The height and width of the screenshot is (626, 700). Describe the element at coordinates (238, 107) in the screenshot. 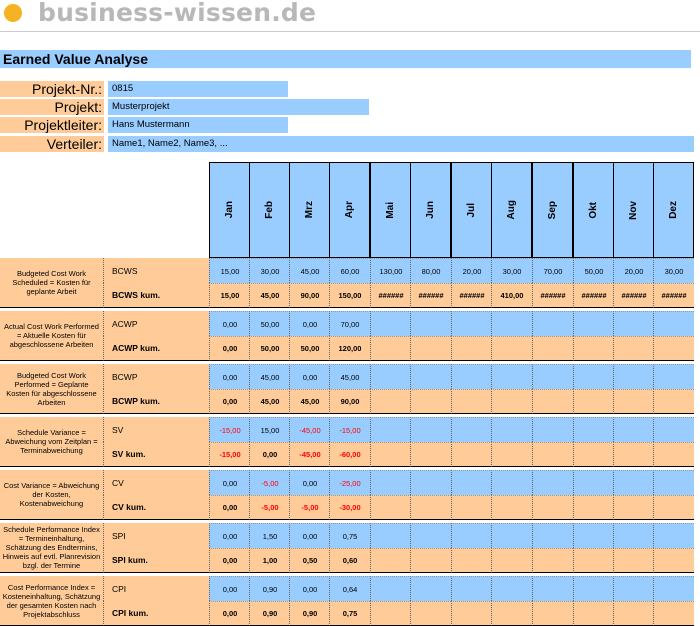

I see `project-value: Musterprojekt` at that location.